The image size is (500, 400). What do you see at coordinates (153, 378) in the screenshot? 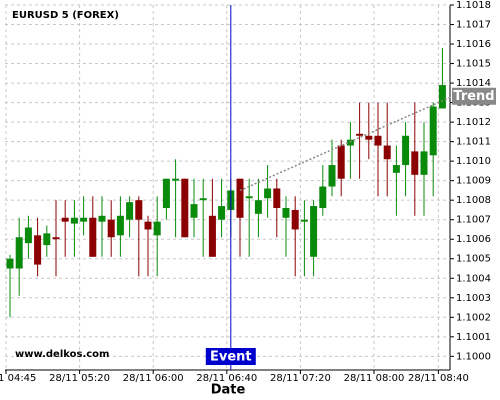
I see `x-tick-label: 28/11 06:00` at bounding box center [153, 378].